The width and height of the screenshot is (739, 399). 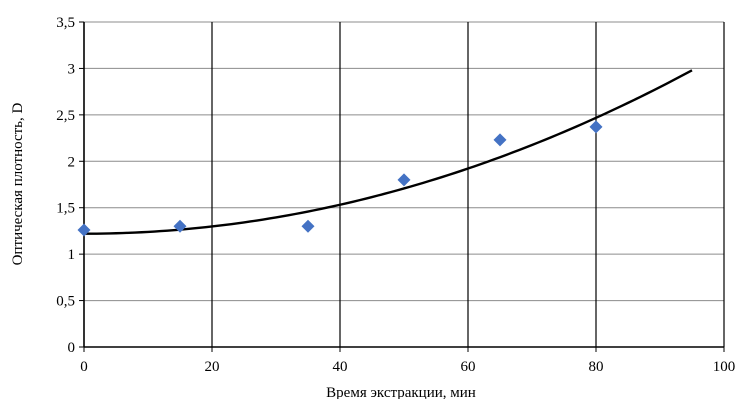 I want to click on y-tick-label: 3, so click(x=72, y=69).